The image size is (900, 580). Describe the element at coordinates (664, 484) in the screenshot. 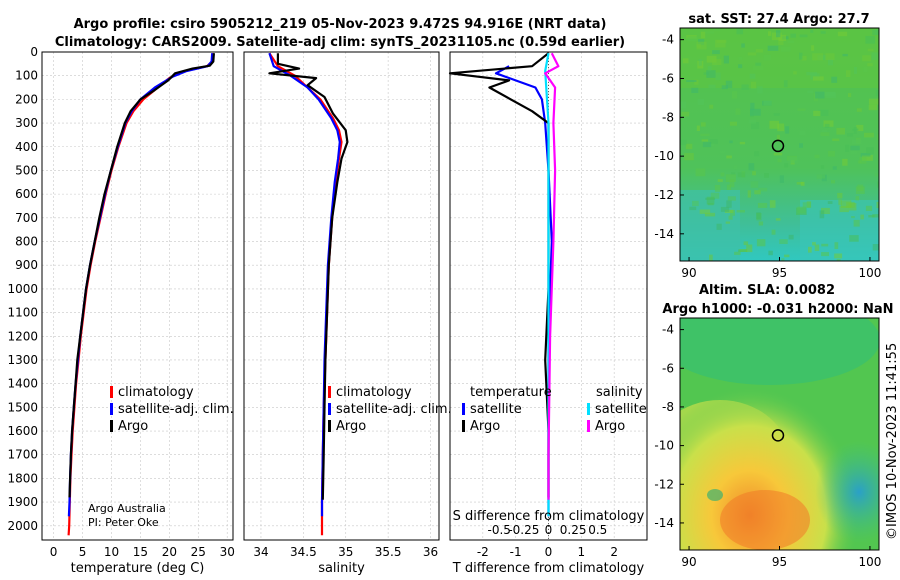

I see `map-y-tick-label: -12` at that location.